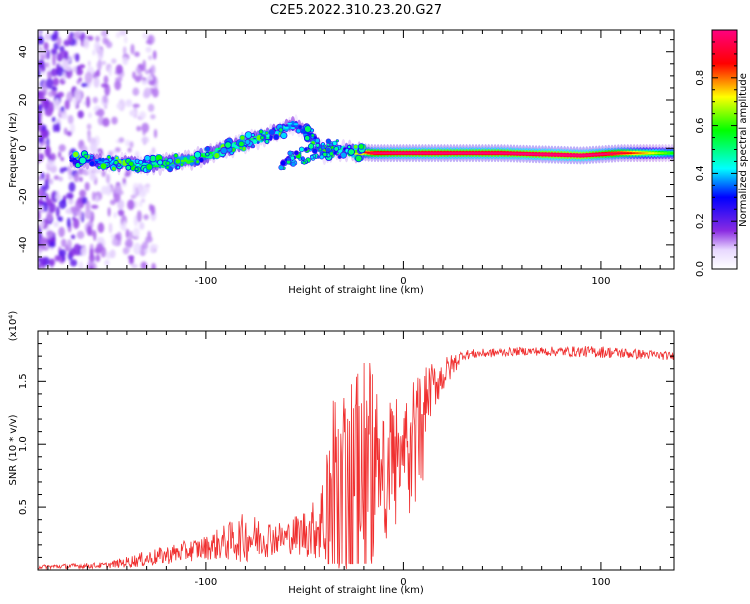  What do you see at coordinates (600, 582) in the screenshot?
I see `snr-x-tick-label: 100` at bounding box center [600, 582].